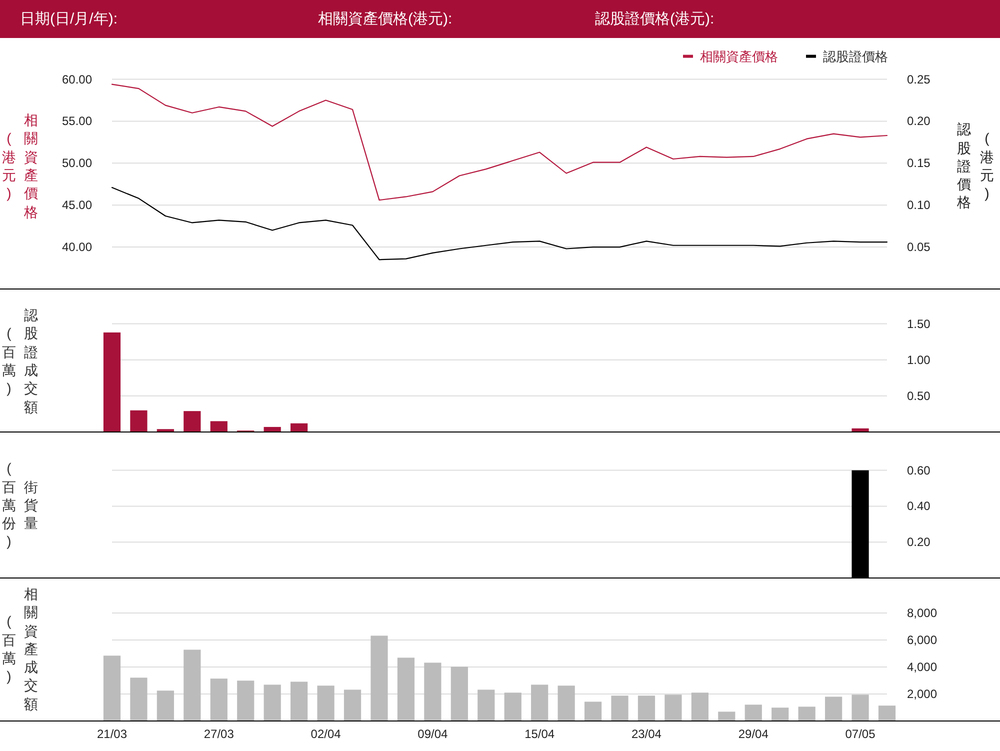  What do you see at coordinates (77, 79) in the screenshot?
I see `y-tick-label: 60.00` at bounding box center [77, 79].